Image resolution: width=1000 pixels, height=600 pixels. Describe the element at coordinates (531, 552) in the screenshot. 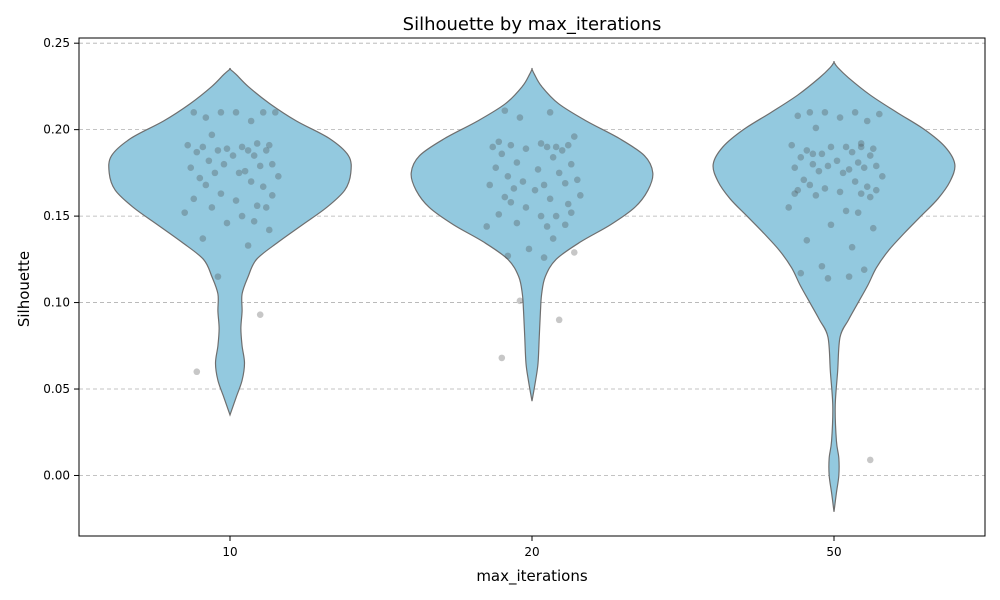

I see `x-tick-label: 20` at that location.